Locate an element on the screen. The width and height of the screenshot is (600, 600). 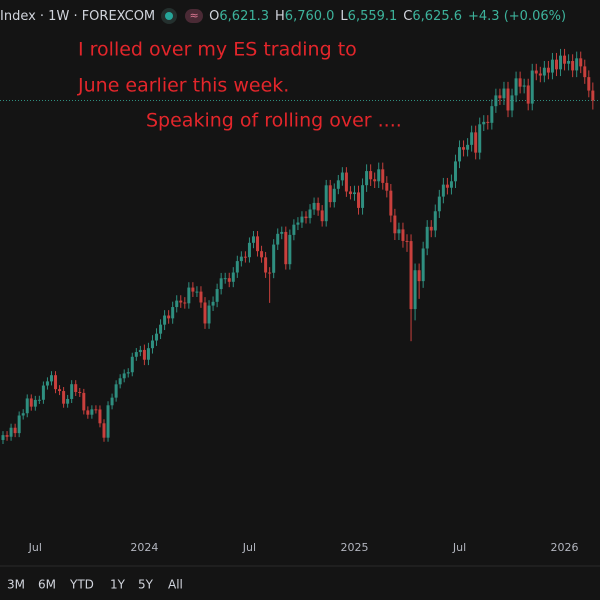
x-tick-label: 2024 is located at coordinates (144, 547).